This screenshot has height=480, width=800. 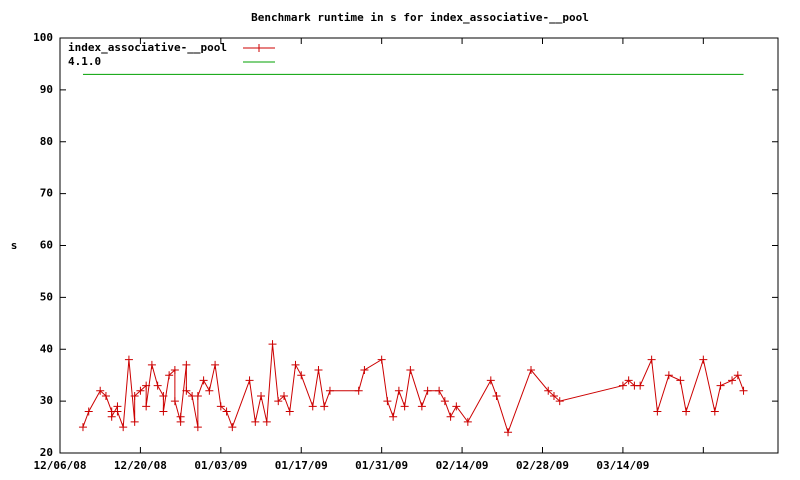 I want to click on y-axis-label: s, so click(x=14, y=245).